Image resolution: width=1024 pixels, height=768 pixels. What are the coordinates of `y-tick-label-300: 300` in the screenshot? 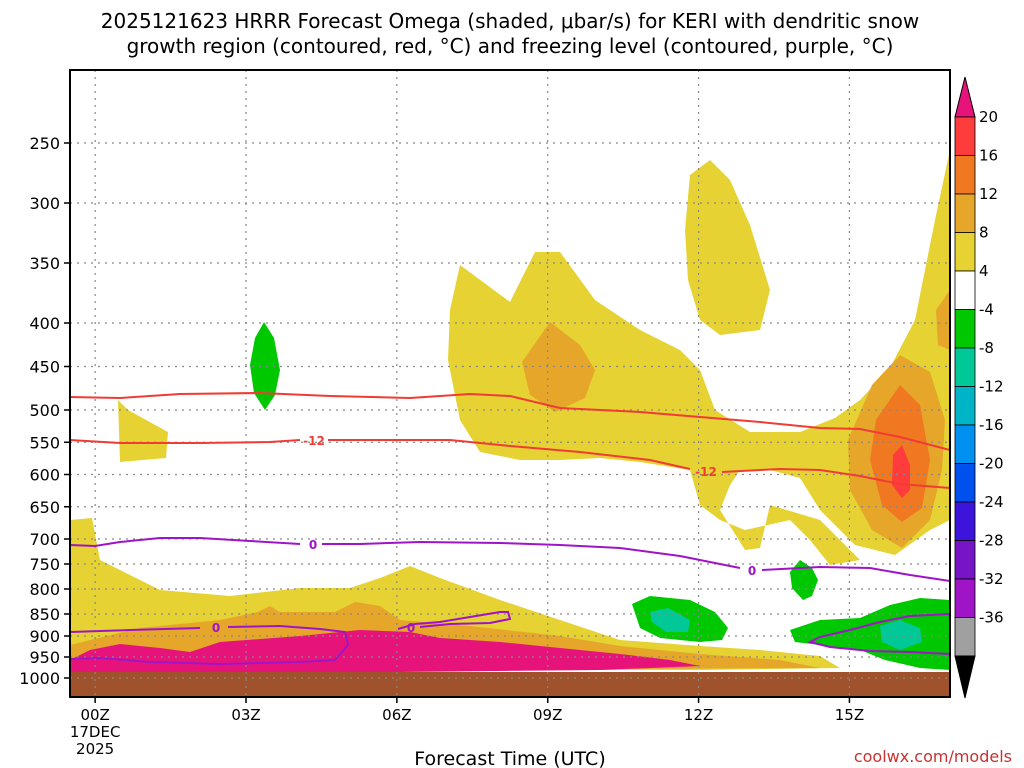 It's located at (44, 203).